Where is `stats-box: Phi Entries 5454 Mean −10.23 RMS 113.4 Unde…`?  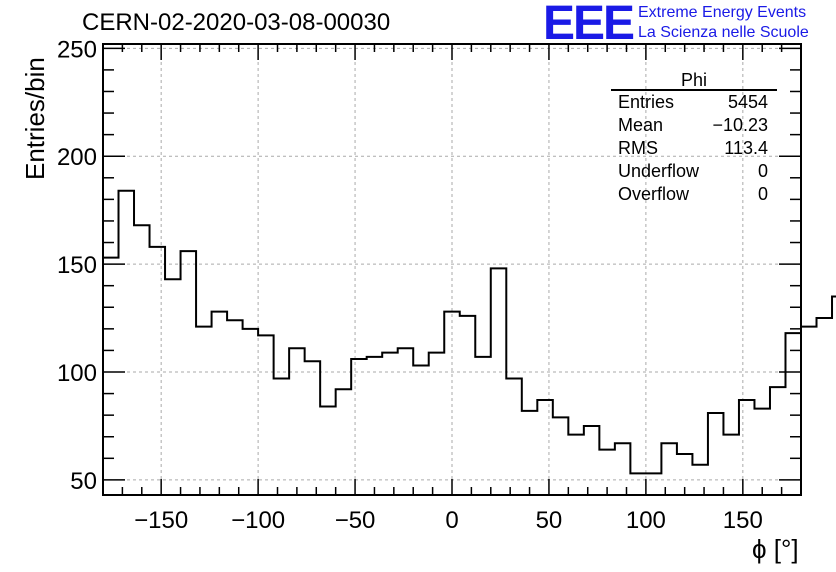
stats-box: Phi Entries 5454 Mean −10.23 RMS 113.4 Unde… is located at coordinates (694, 138).